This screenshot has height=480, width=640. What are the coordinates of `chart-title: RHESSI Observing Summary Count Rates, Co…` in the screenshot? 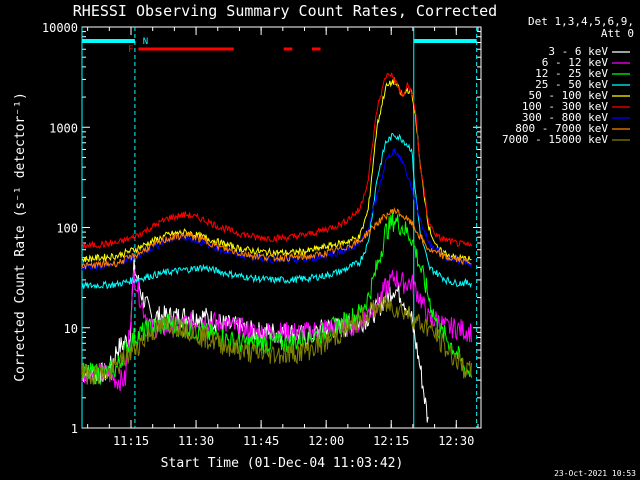 It's located at (285, 11).